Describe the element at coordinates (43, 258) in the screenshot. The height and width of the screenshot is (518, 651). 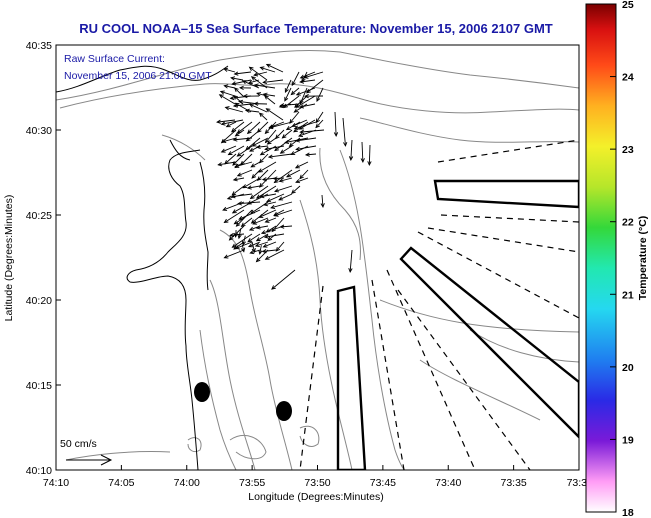
I see `y-axis-ticks: 40:35 40:30 40:25 40:20 40:15 40:10` at that location.